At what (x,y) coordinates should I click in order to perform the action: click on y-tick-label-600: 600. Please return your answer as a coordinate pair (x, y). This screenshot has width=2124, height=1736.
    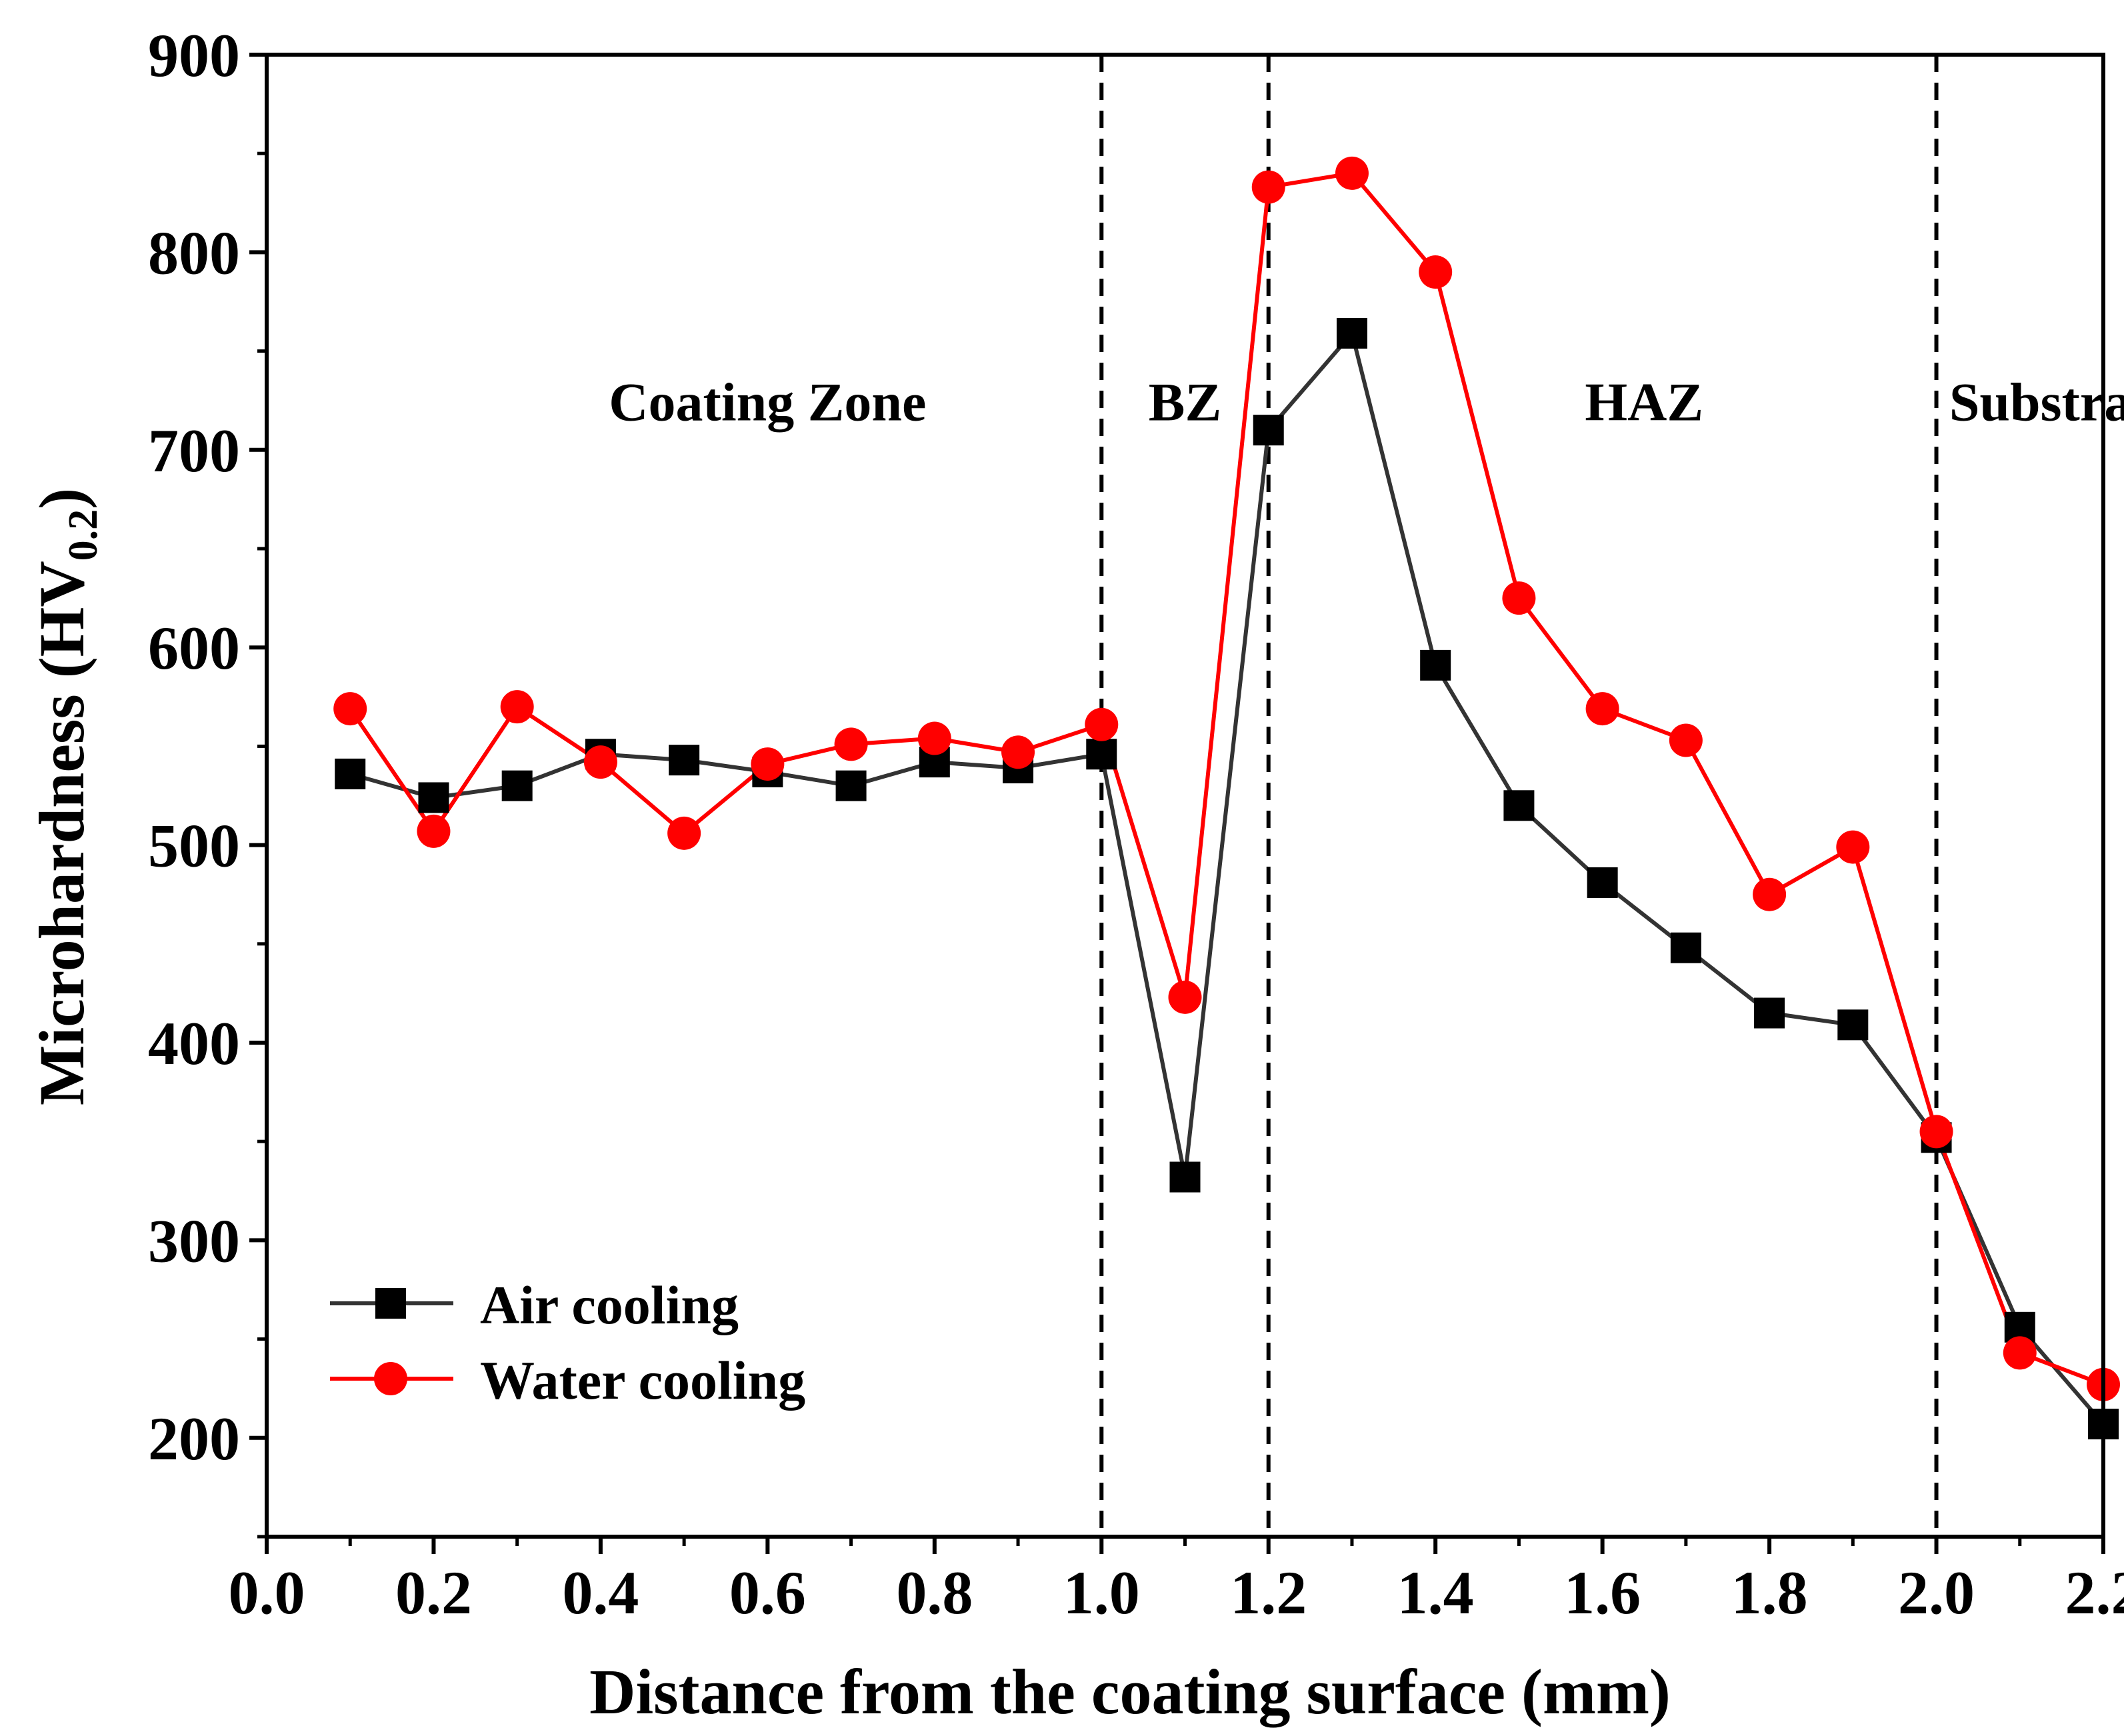
    Looking at the image, I should click on (194, 648).